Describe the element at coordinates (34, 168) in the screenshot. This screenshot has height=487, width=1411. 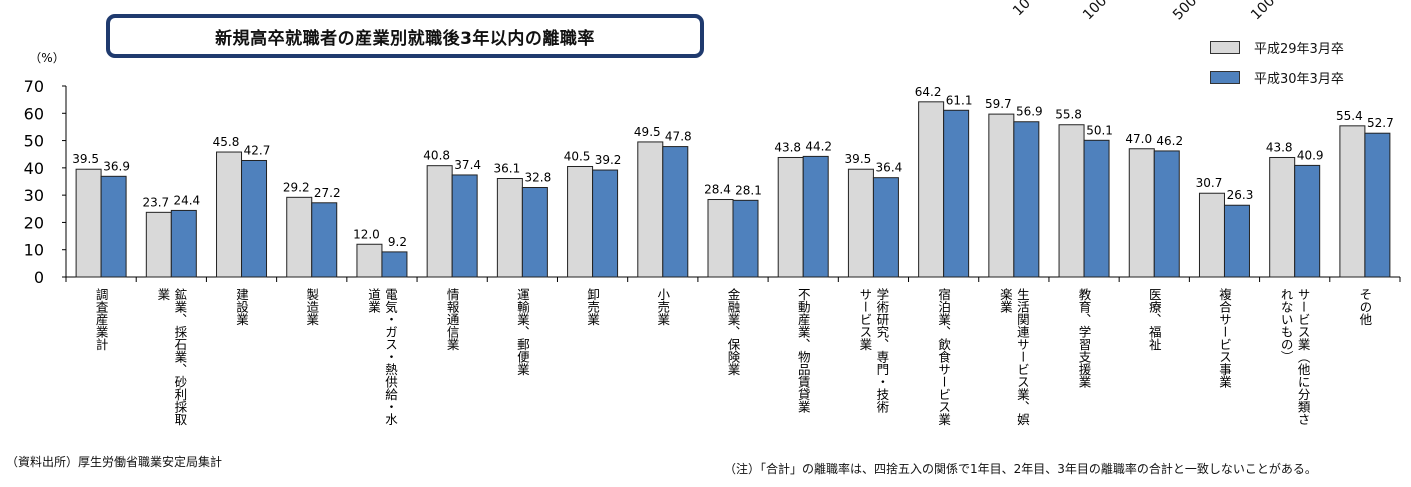
I see `y-tick-label: 40` at that location.